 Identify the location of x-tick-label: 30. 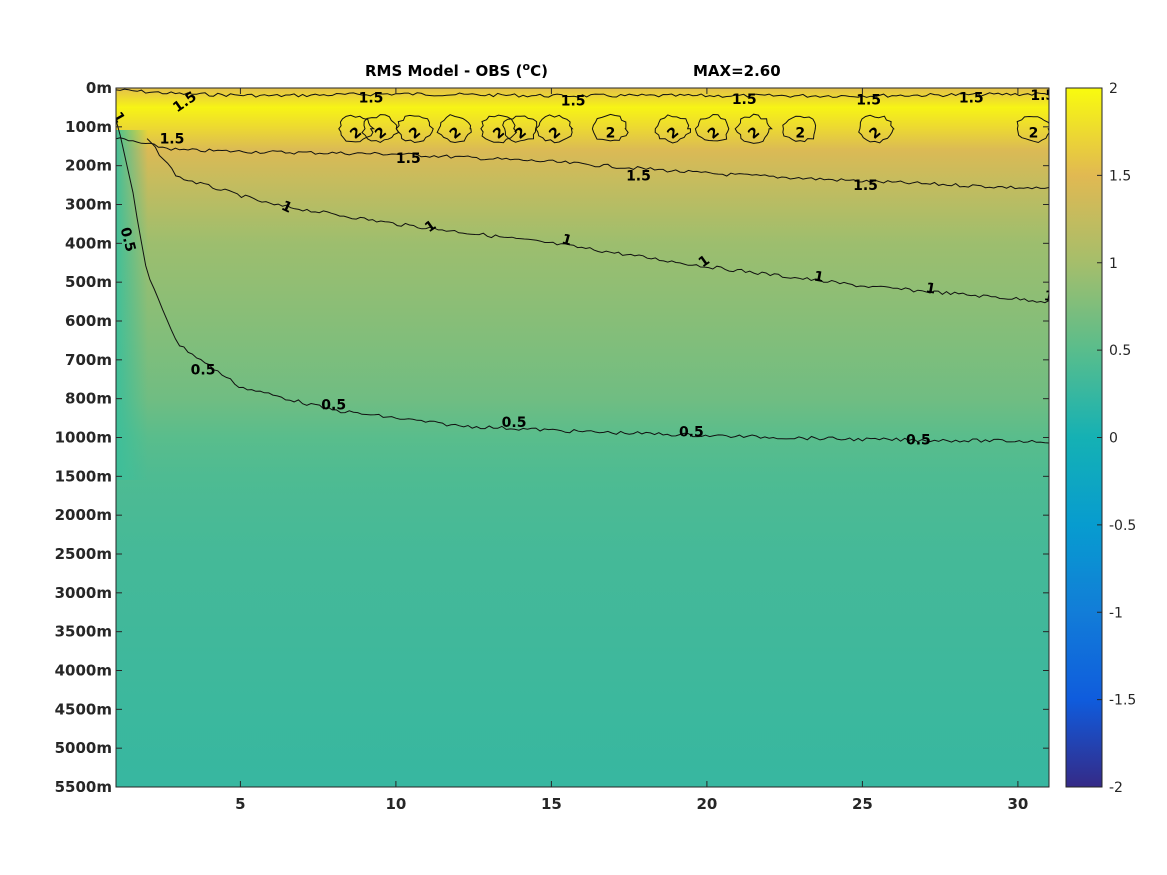
(1017, 804).